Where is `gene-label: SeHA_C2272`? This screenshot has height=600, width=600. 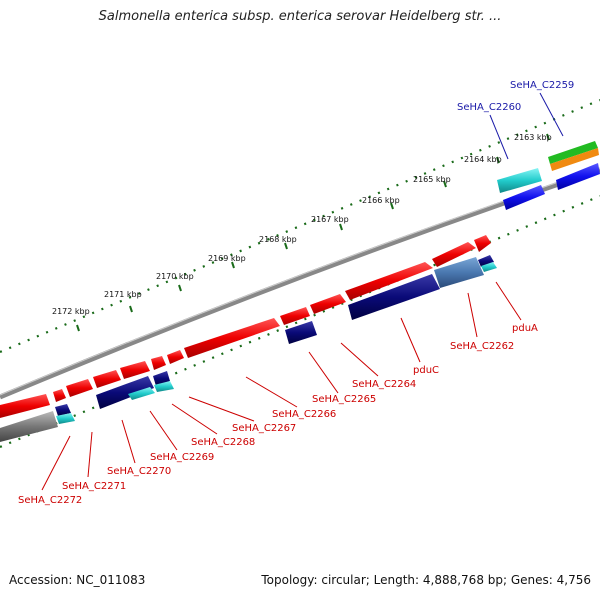 gene-label: SeHA_C2272 is located at coordinates (50, 500).